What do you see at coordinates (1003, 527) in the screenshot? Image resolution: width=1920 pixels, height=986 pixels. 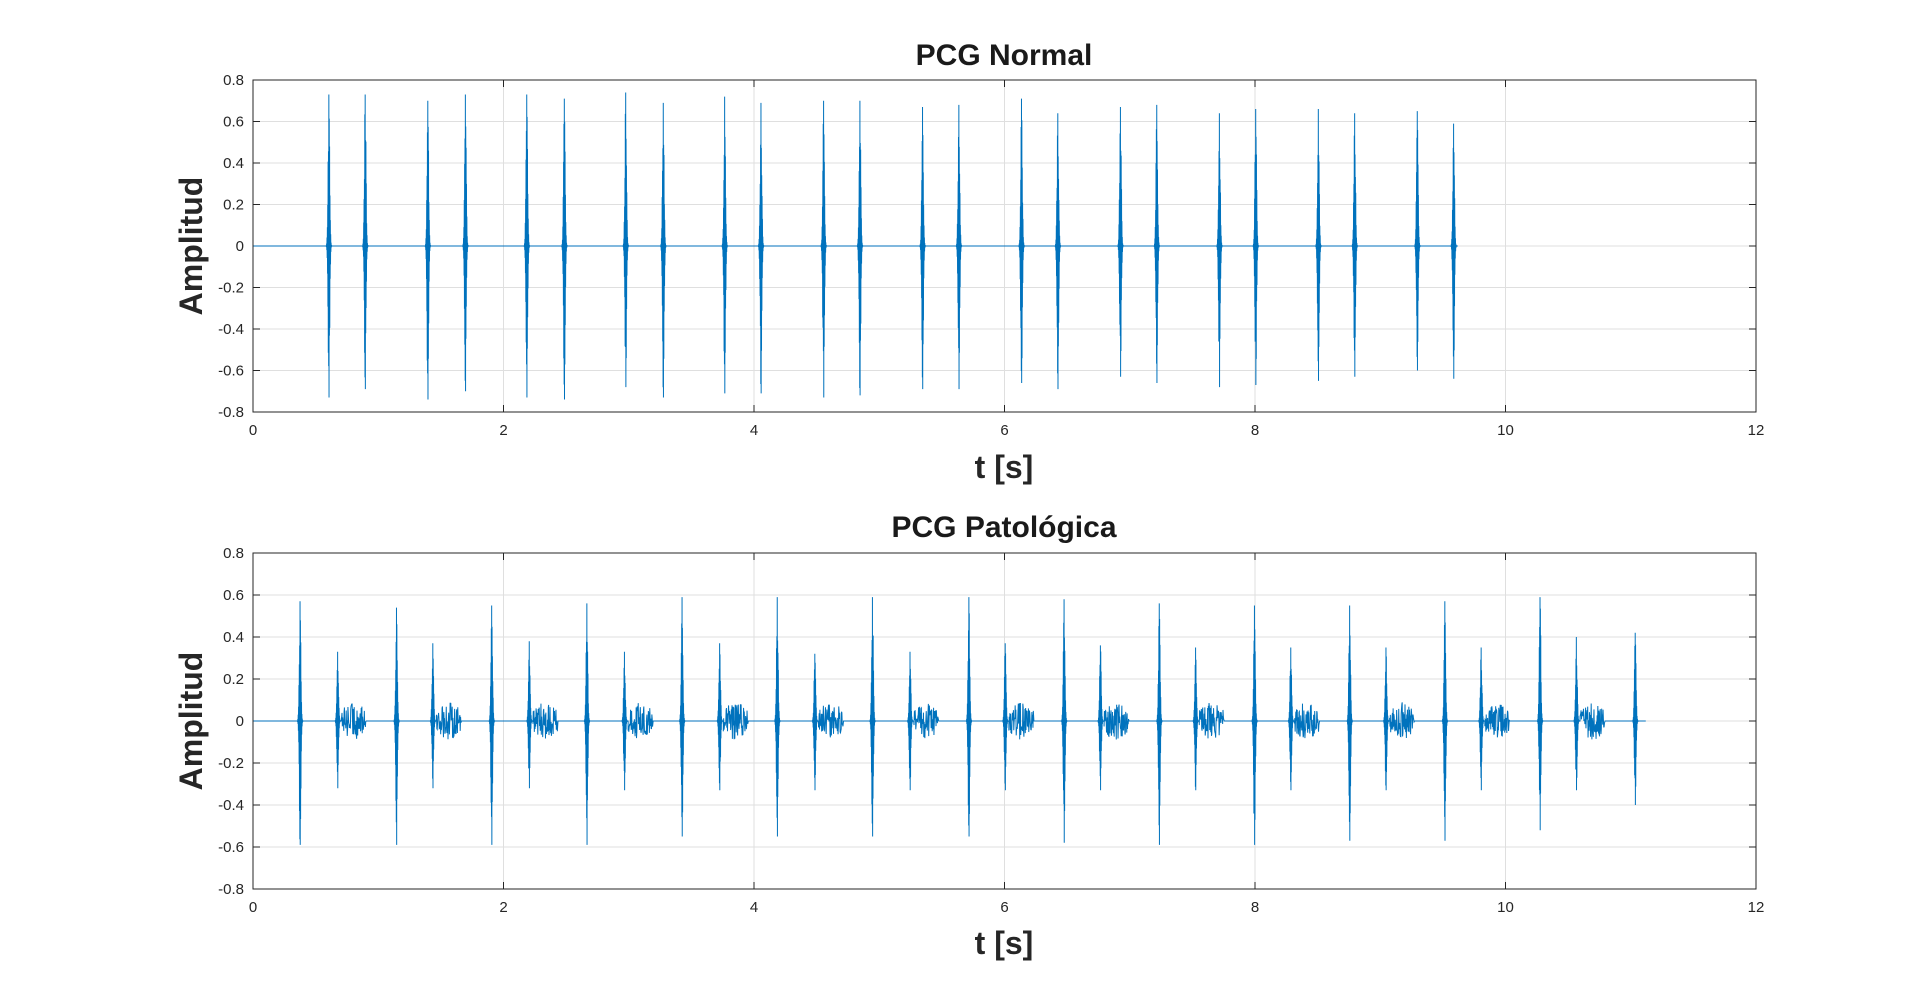 I see `chart-title-pathological: PCG Patológica` at bounding box center [1003, 527].